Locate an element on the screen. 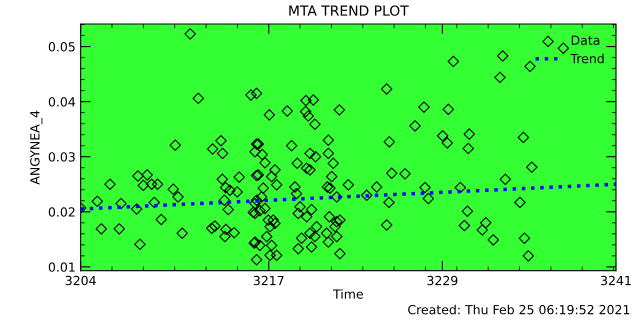  x-tick-label: 3217 is located at coordinates (269, 281).